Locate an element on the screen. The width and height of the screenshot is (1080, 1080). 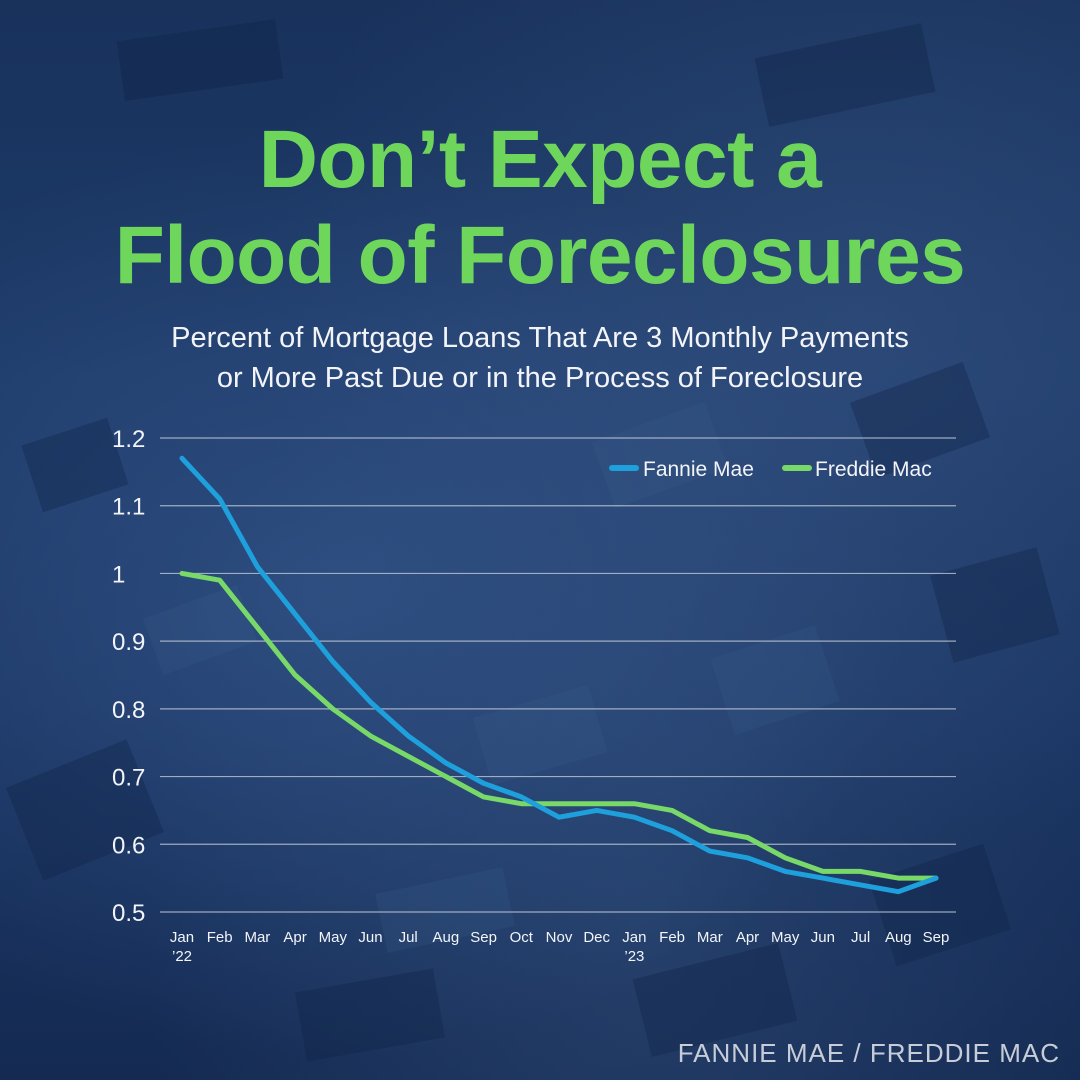
x-tick-label: Nov is located at coordinates (559, 937).